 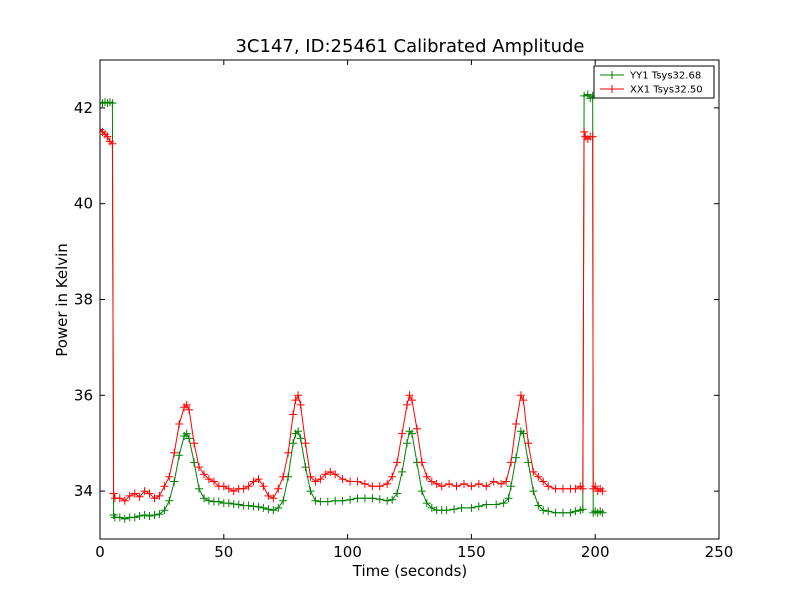 I want to click on legend-entry: XX1 Tsys32.50, so click(x=651, y=90).